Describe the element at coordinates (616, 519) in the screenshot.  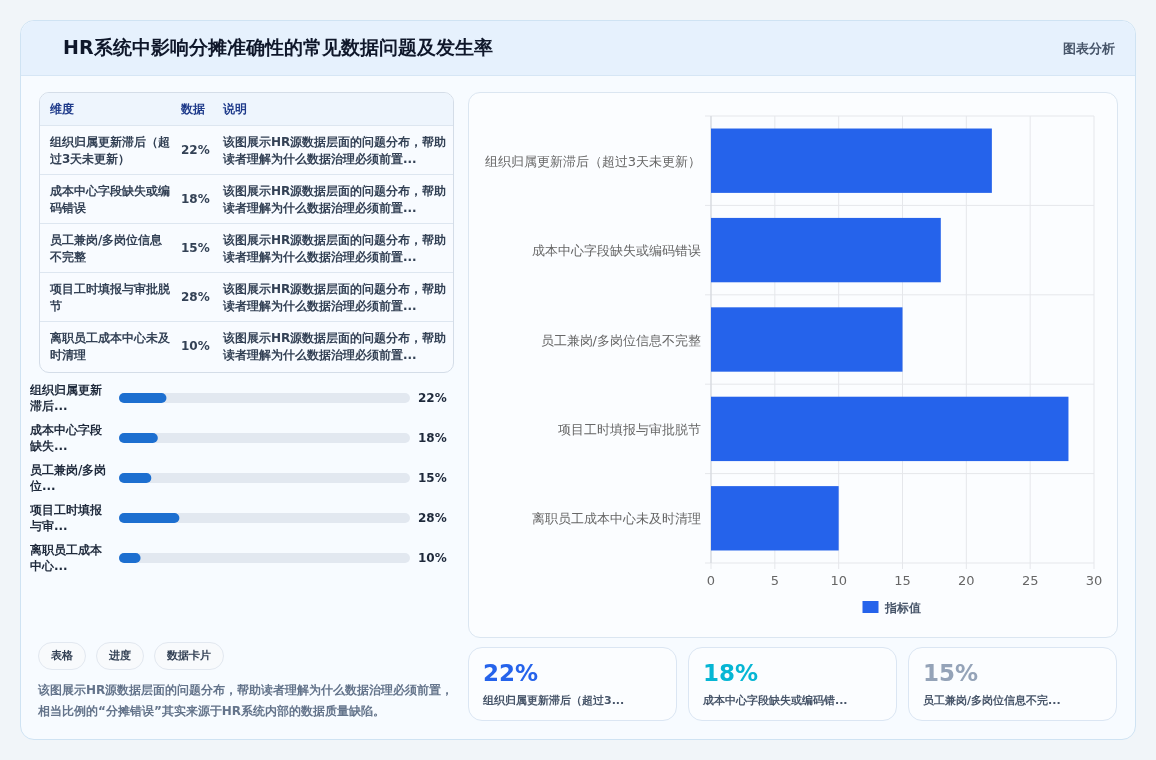
I see `y-tick-label: 离职员工成本中心未及时清理` at that location.